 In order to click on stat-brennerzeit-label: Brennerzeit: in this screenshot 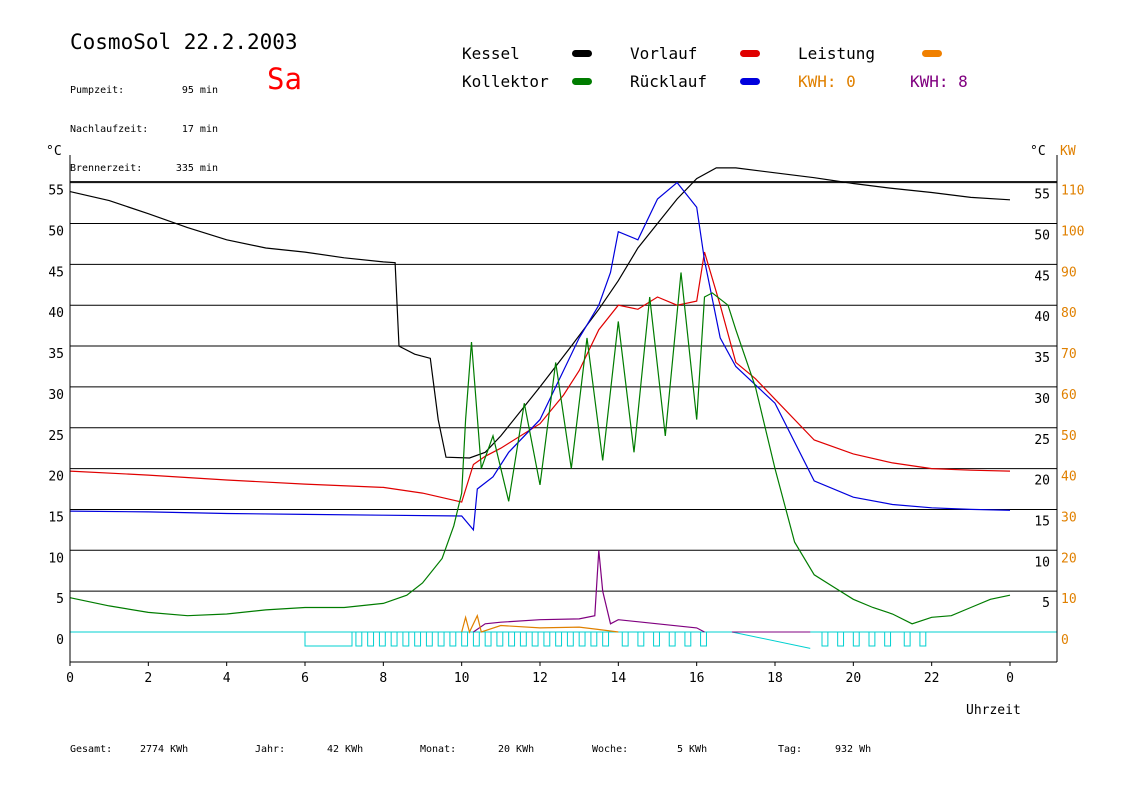, I will do `click(106, 168)`.